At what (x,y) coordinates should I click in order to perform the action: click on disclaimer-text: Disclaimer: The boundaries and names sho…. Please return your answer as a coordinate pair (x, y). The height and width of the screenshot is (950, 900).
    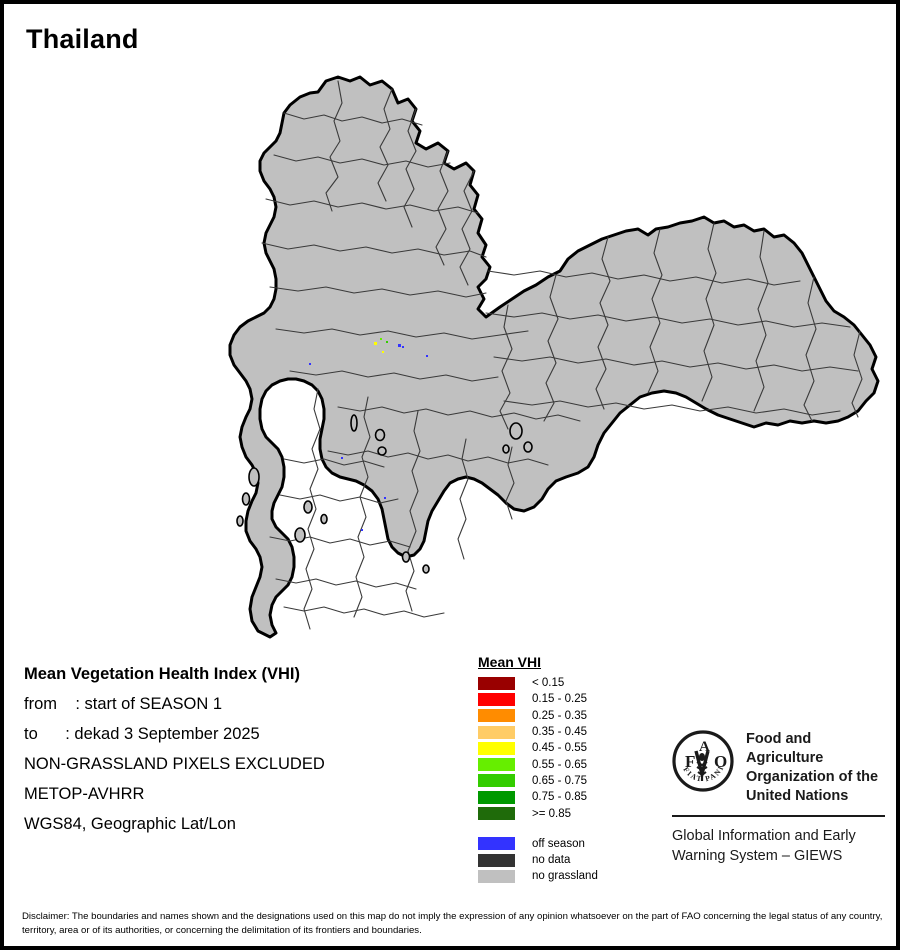
    Looking at the image, I should click on (452, 923).